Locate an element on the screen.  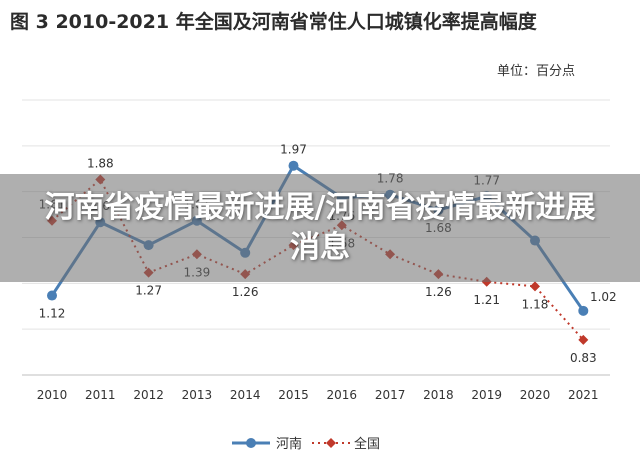
data-label: 1.18 is located at coordinates (535, 304).